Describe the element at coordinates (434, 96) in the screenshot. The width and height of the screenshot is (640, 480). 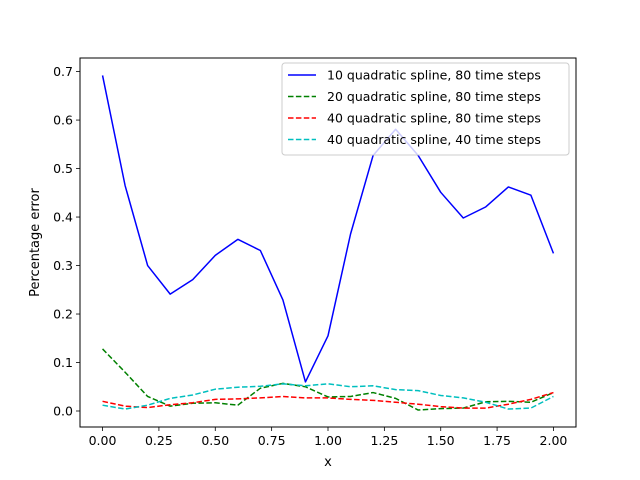
I see `legend-label: 20 quadratic spline, 80 time steps` at that location.